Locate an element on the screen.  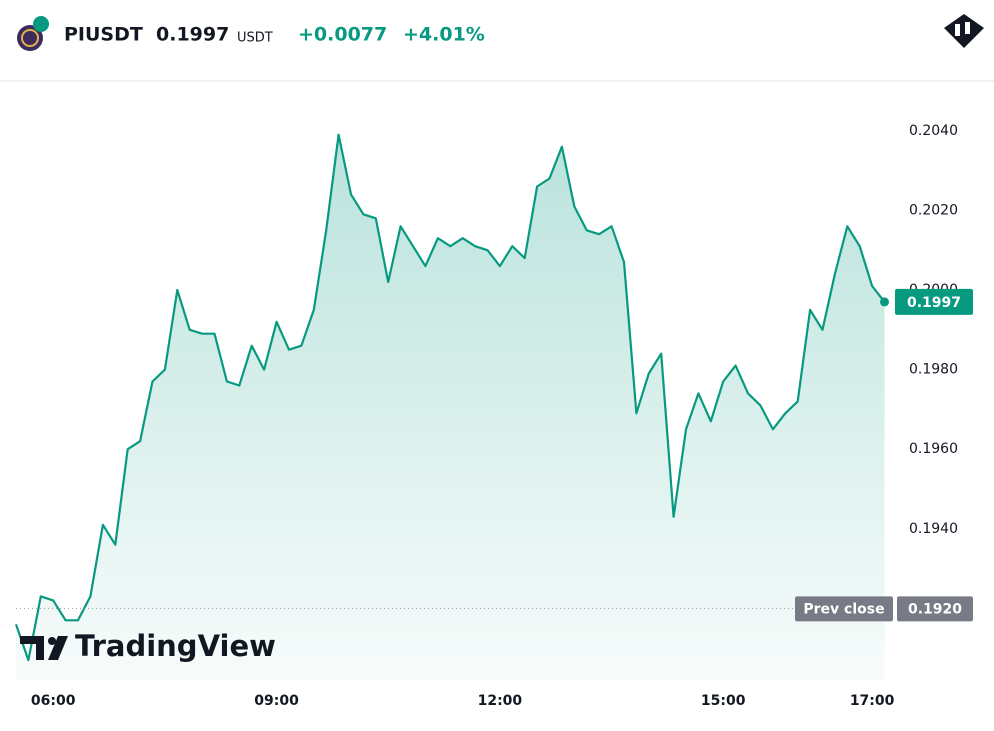
symbol: PIUSDT is located at coordinates (103, 35).